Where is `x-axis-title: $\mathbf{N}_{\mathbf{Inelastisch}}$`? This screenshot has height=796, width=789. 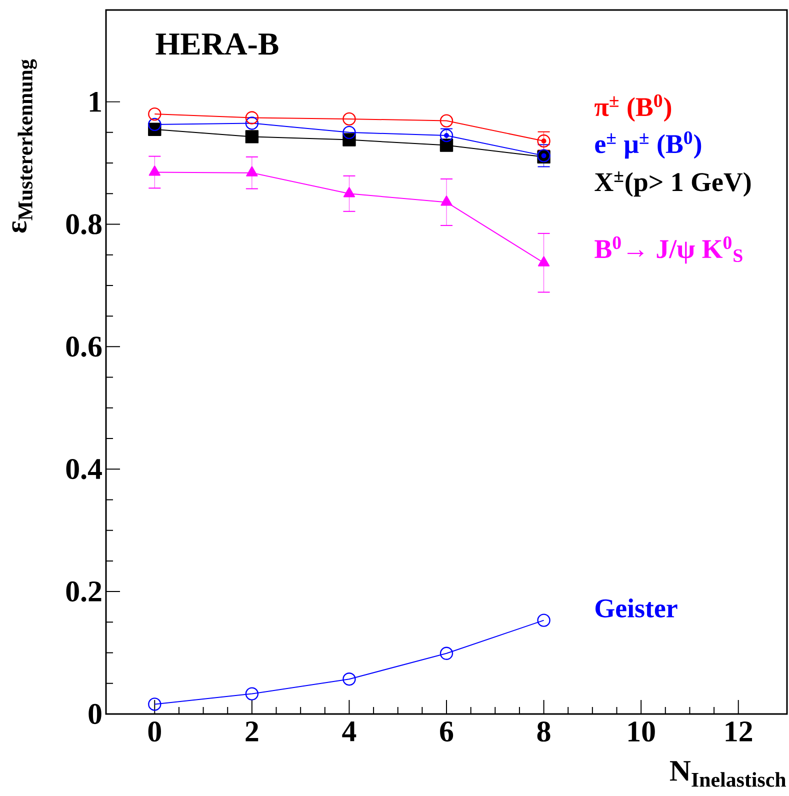 x-axis-title: $\mathbf{N}_{\mathbf{Inelastisch}}$ is located at coordinates (728, 774).